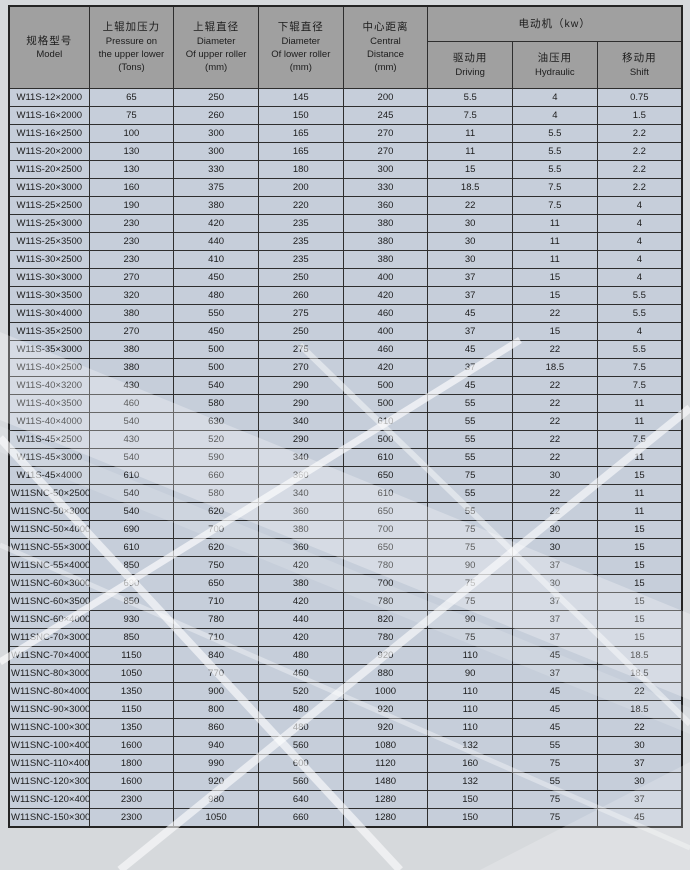  What do you see at coordinates (300, 691) in the screenshot?
I see `cell-lower-diameter: 520` at bounding box center [300, 691].